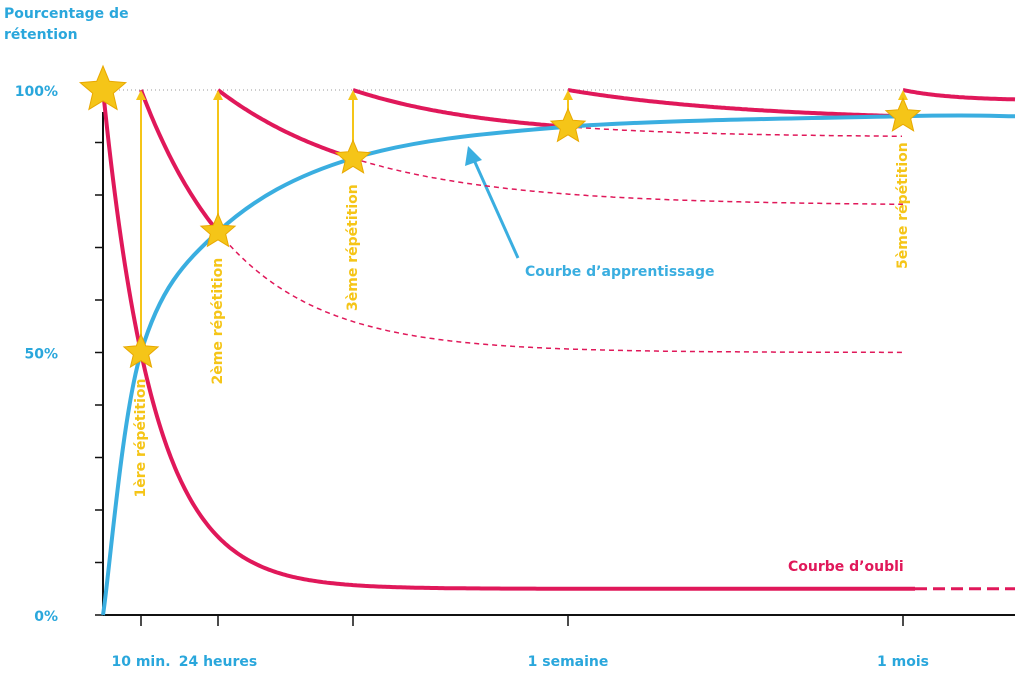 The height and width of the screenshot is (684, 1024). What do you see at coordinates (218, 662) in the screenshot?
I see `x-tick-label: 24 heures` at bounding box center [218, 662].